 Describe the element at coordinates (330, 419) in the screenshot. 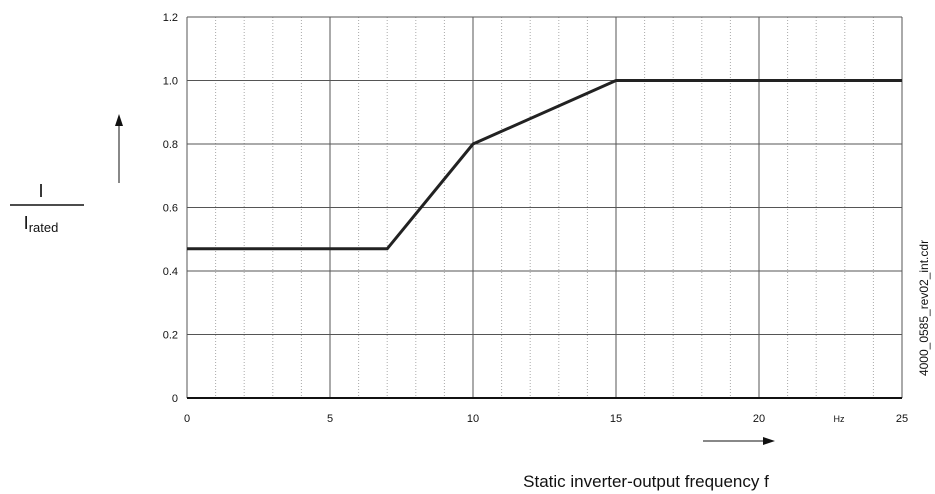

I see `x-tick-label: 5` at that location.